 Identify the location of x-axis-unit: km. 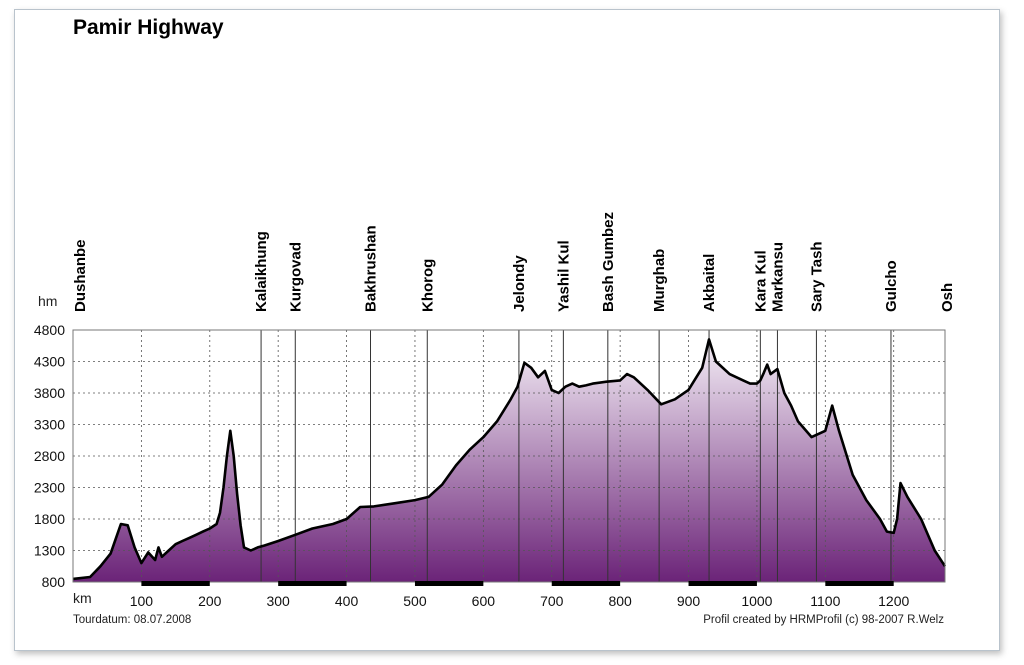
(82, 598).